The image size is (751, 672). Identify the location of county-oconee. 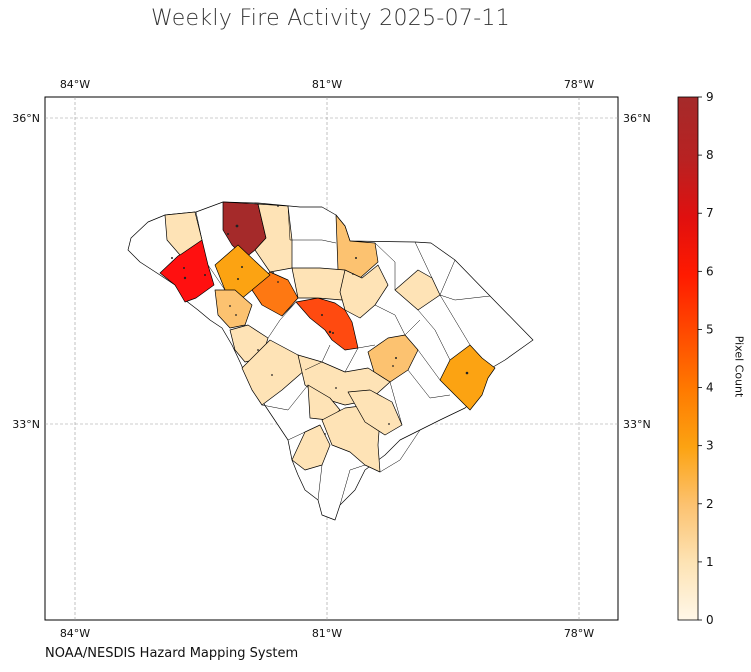
(183, 233).